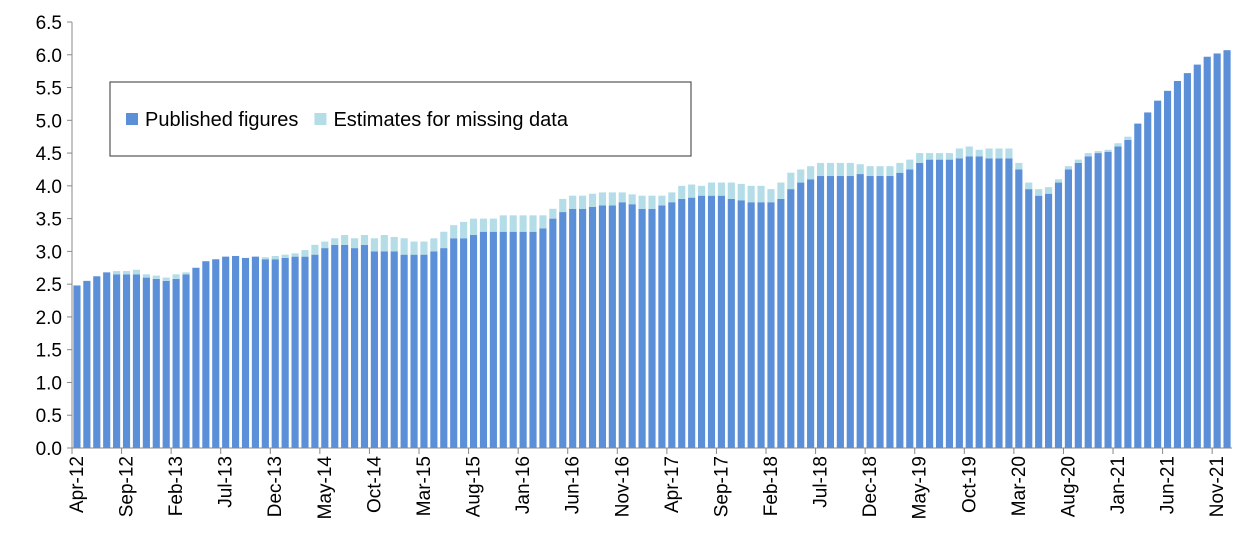 The height and width of the screenshot is (551, 1241). What do you see at coordinates (1019, 486) in the screenshot?
I see `x-tick-label: Mar-20` at bounding box center [1019, 486].